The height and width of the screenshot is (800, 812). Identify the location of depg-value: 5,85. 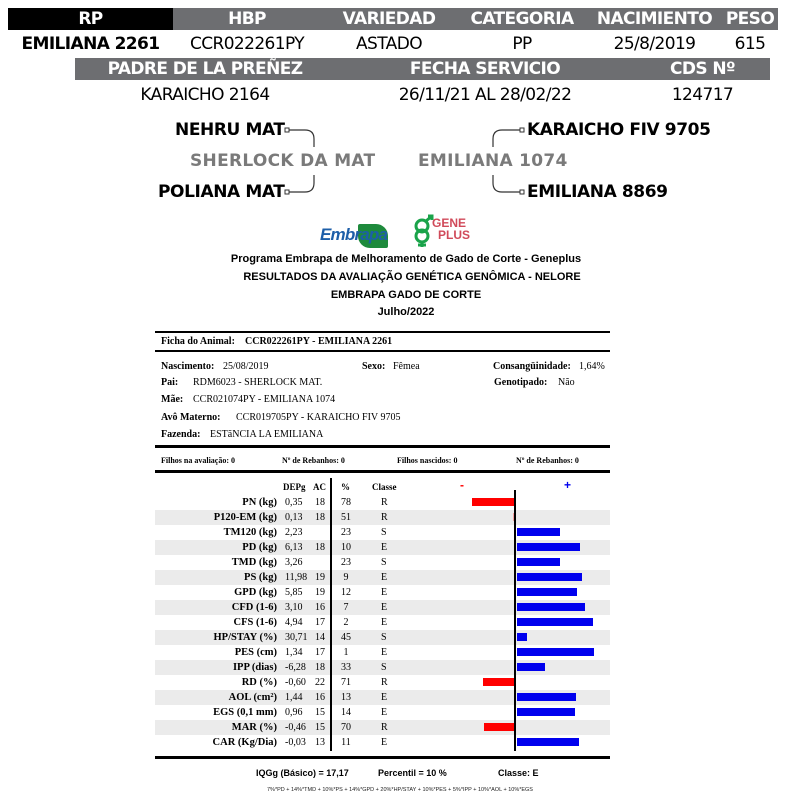
(294, 592).